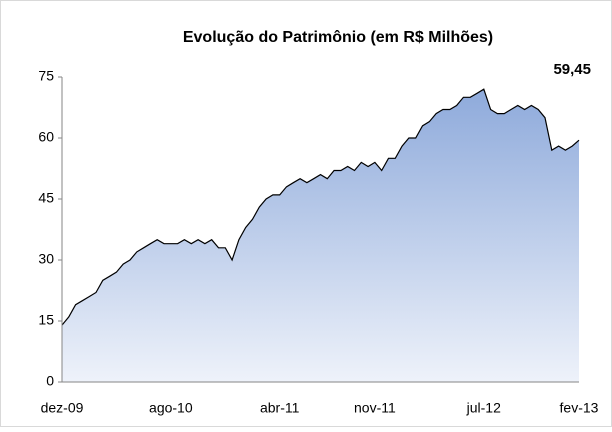  What do you see at coordinates (572, 69) in the screenshot?
I see `data-label: 59,45` at bounding box center [572, 69].